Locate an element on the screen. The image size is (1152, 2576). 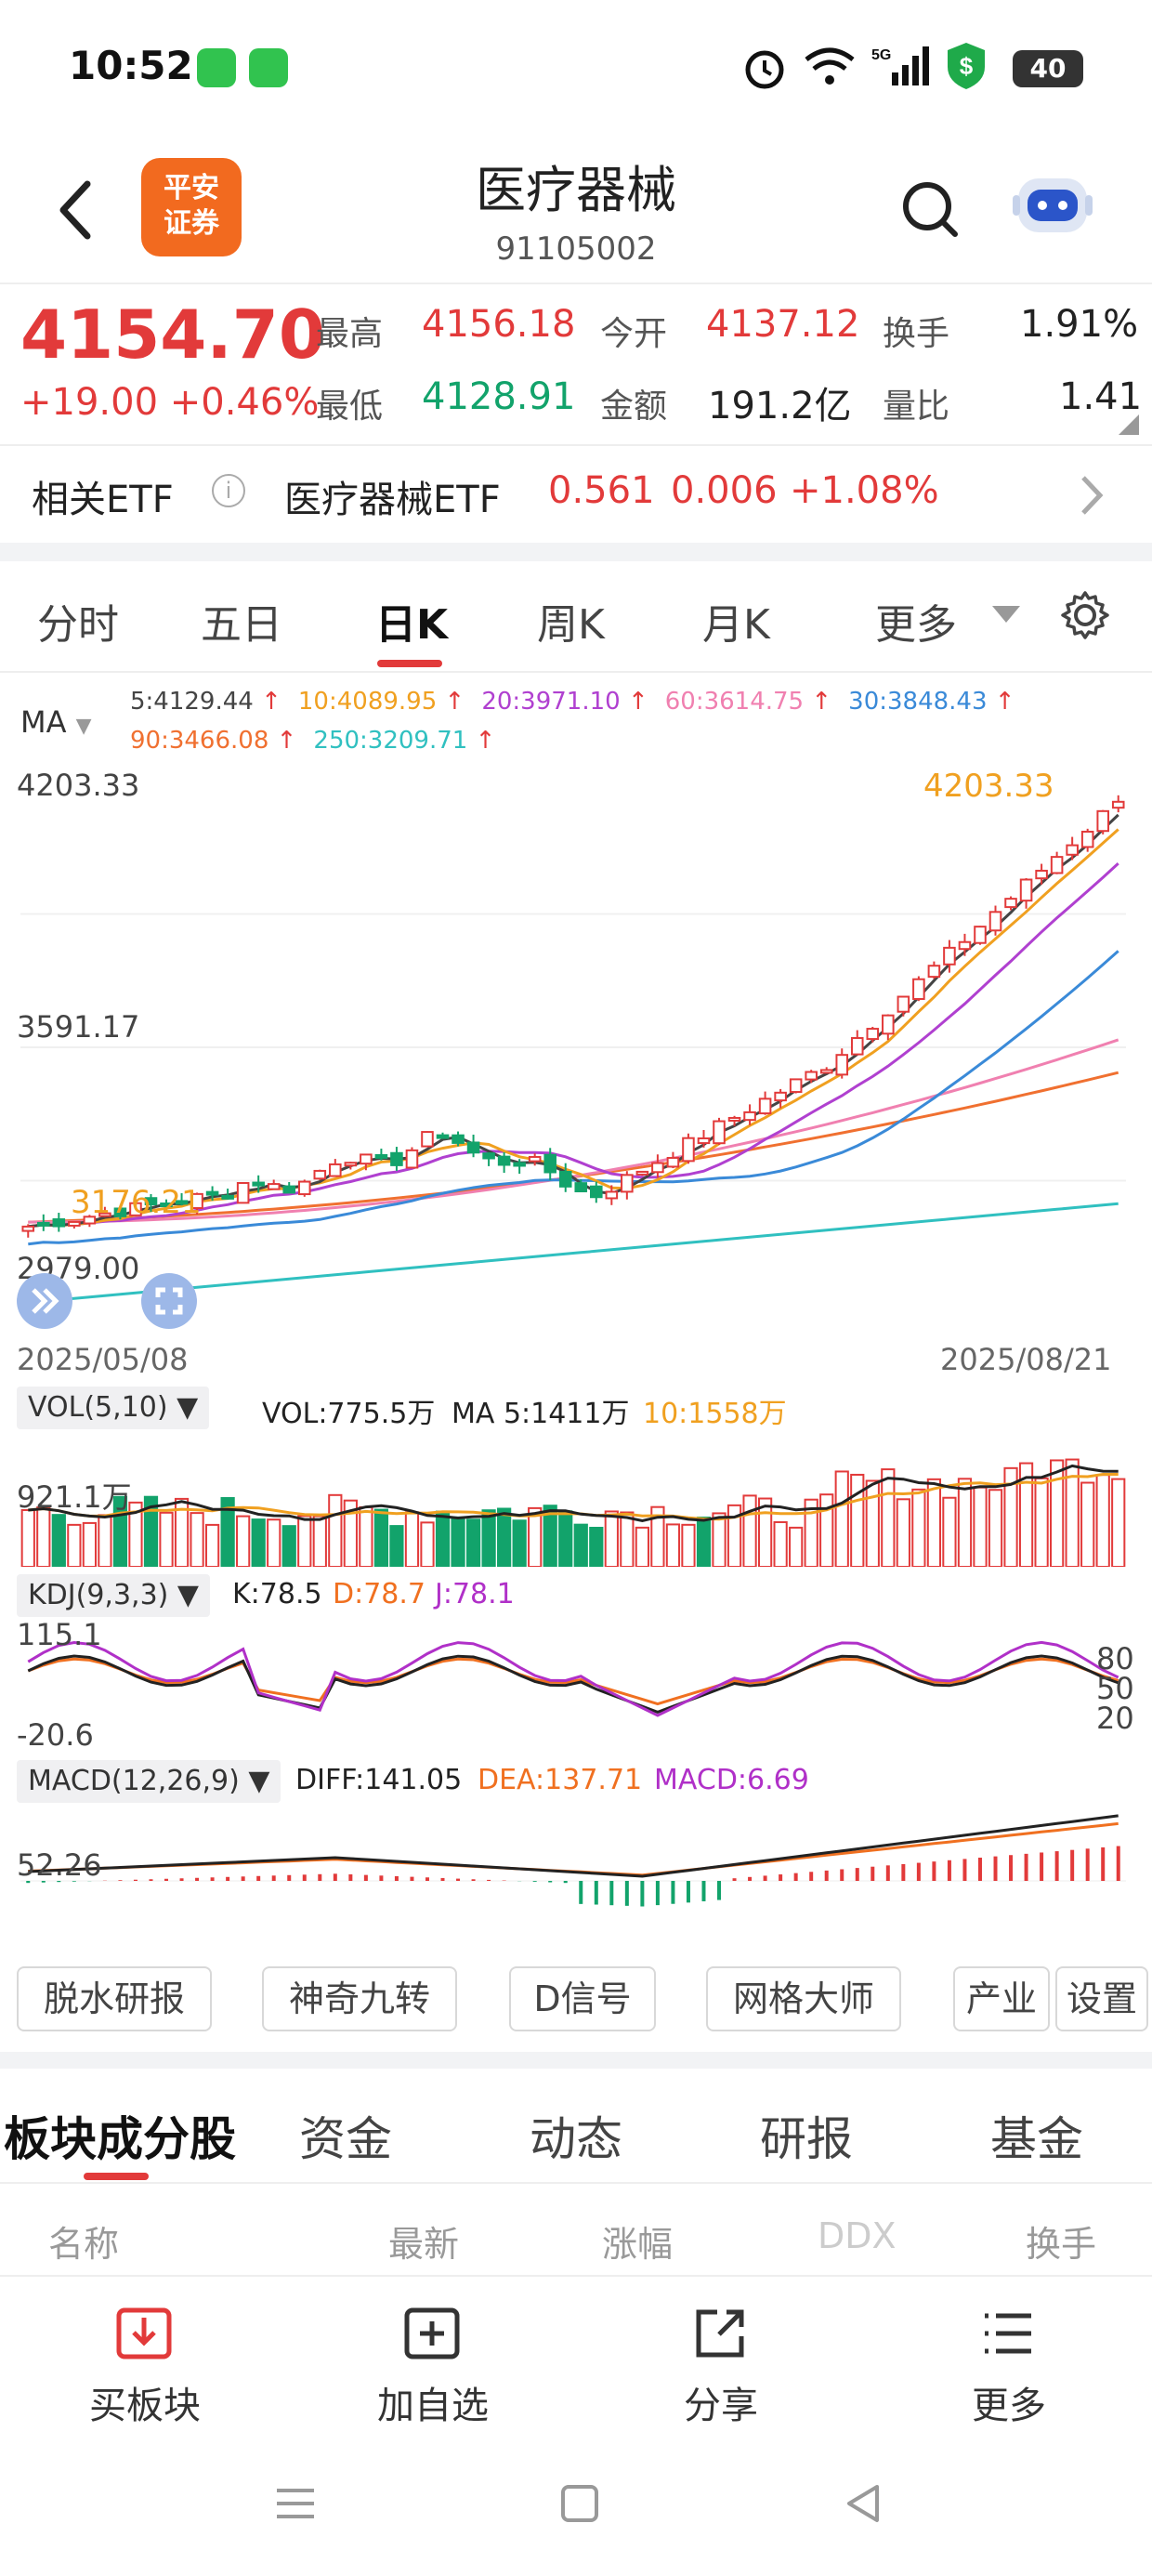
ma-legend-item: 30:3848.43 ↑ is located at coordinates (931, 702).